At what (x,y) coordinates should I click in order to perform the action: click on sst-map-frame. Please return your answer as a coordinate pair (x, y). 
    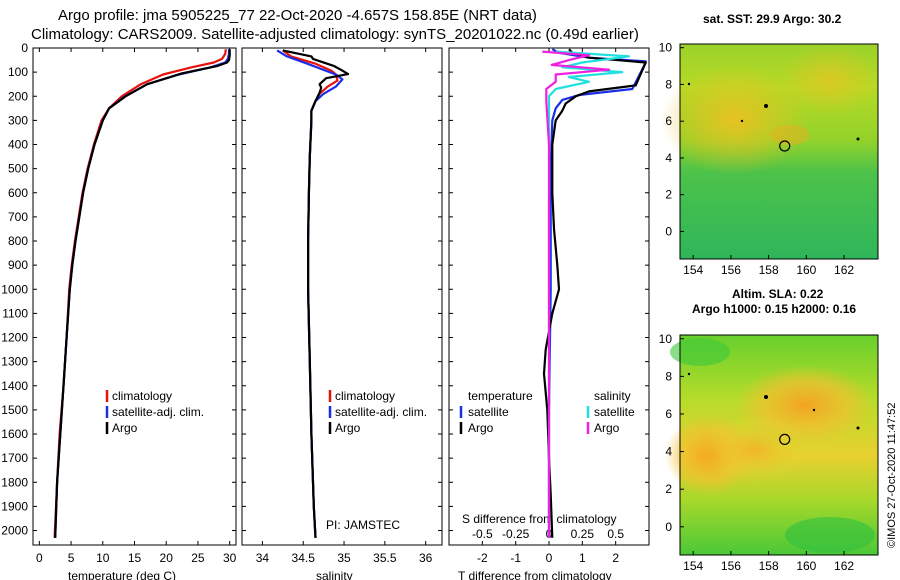
    Looking at the image, I should click on (779, 151).